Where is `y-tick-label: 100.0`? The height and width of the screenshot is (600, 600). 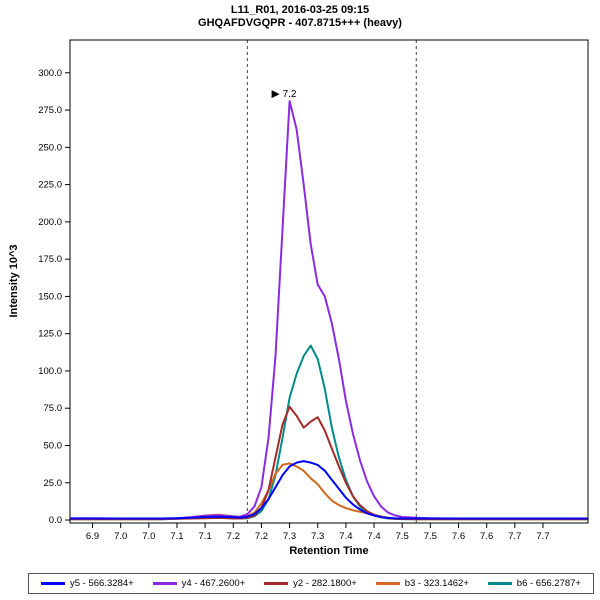 y-tick-label: 100.0 is located at coordinates (50, 371).